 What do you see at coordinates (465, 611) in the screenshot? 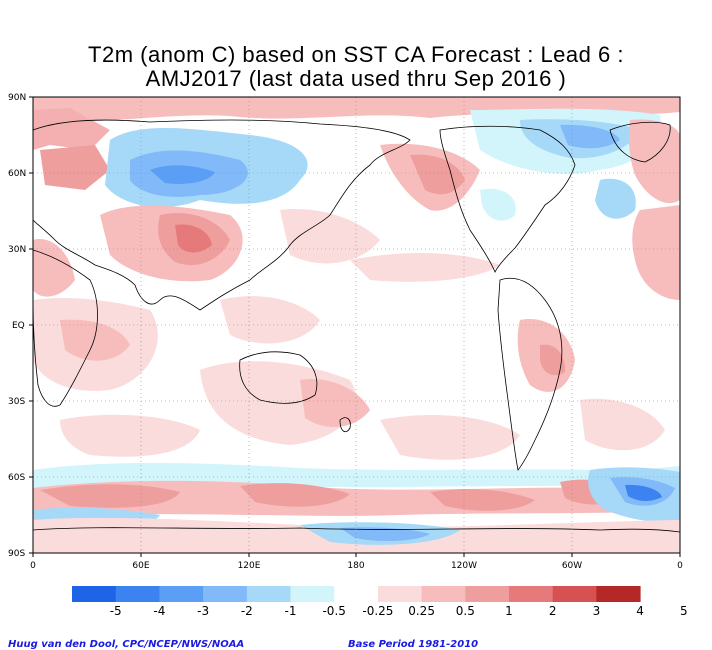
I see `key-label: 0.5` at bounding box center [465, 611].